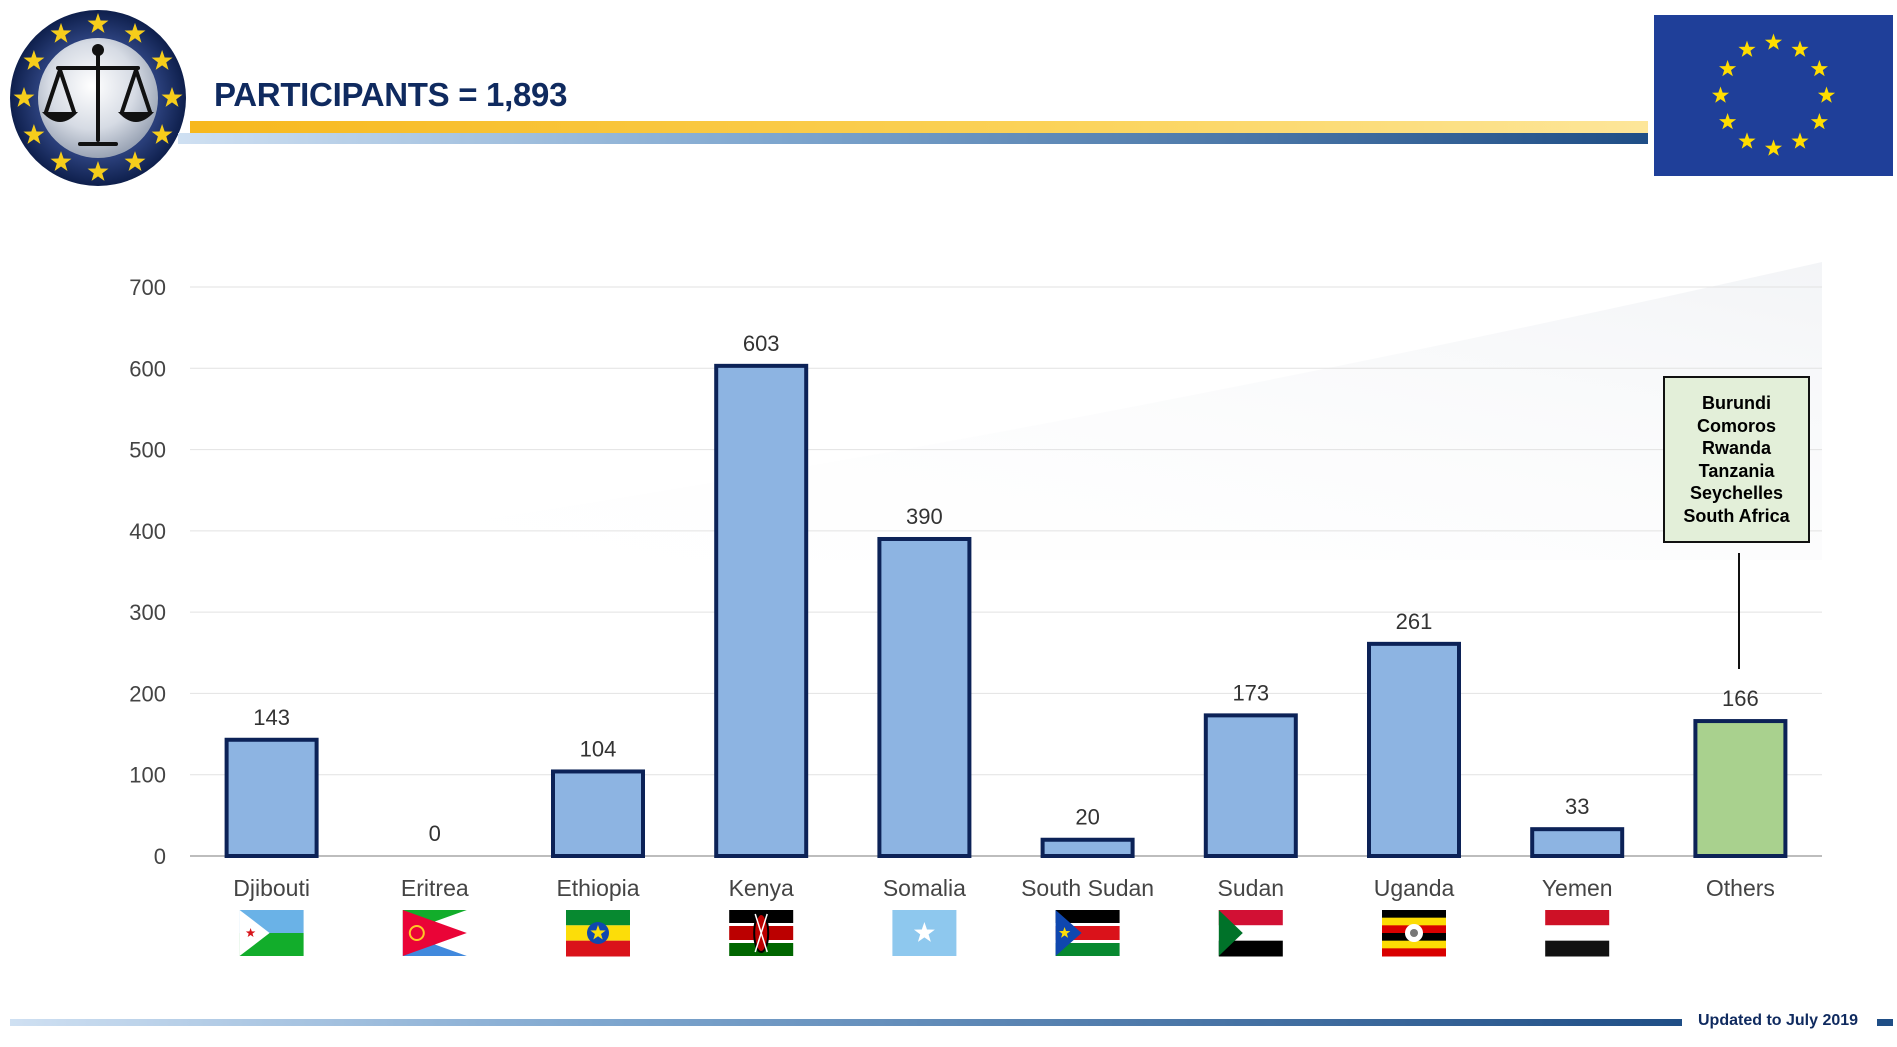 The height and width of the screenshot is (1047, 1897). What do you see at coordinates (1250, 933) in the screenshot?
I see `sudan-flag-icon` at bounding box center [1250, 933].